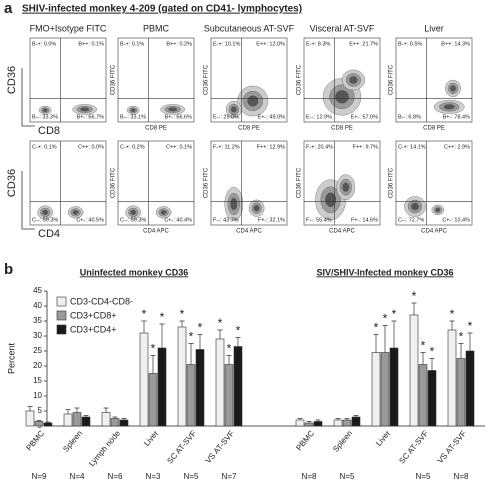  Describe the element at coordinates (77, 476) in the screenshot. I see `n-label: N=4` at that location.